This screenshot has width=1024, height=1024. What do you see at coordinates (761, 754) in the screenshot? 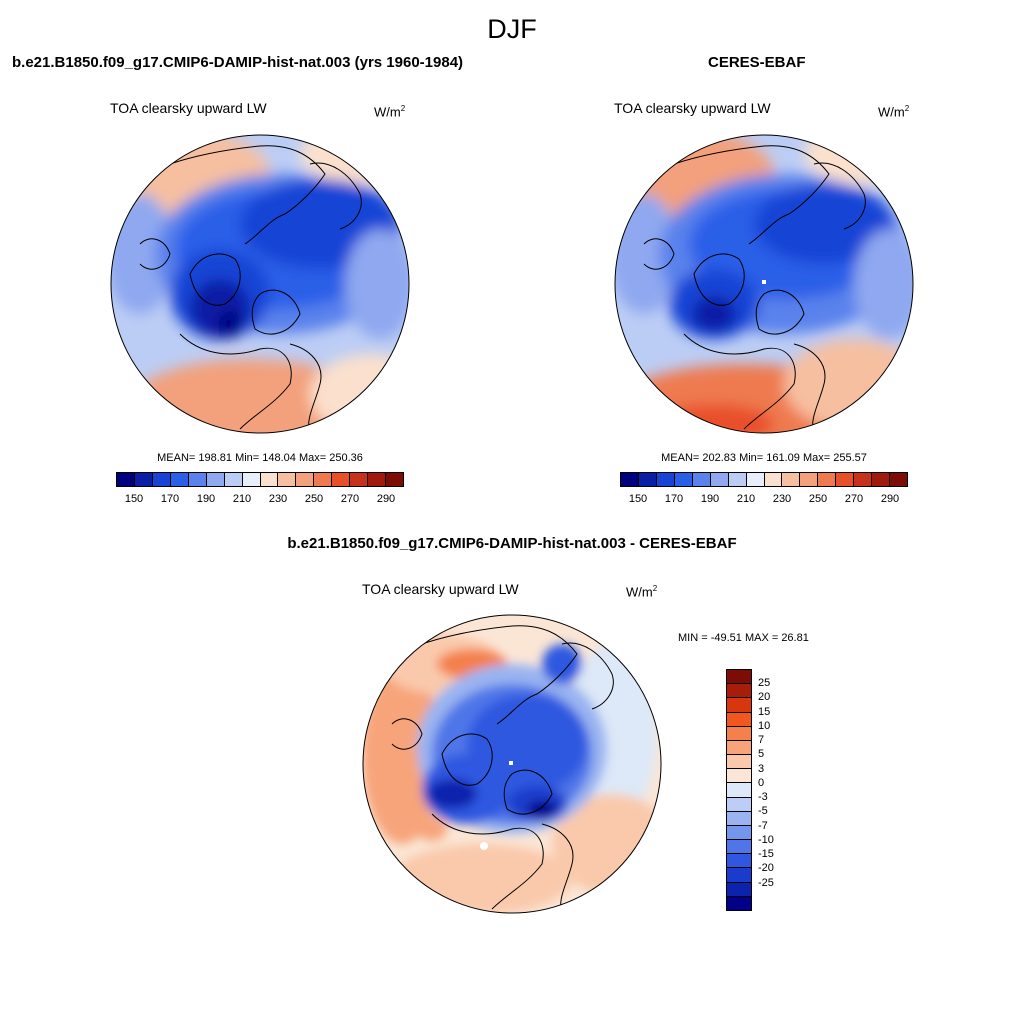
I see `colorbar-tick-label: 5` at bounding box center [761, 754].